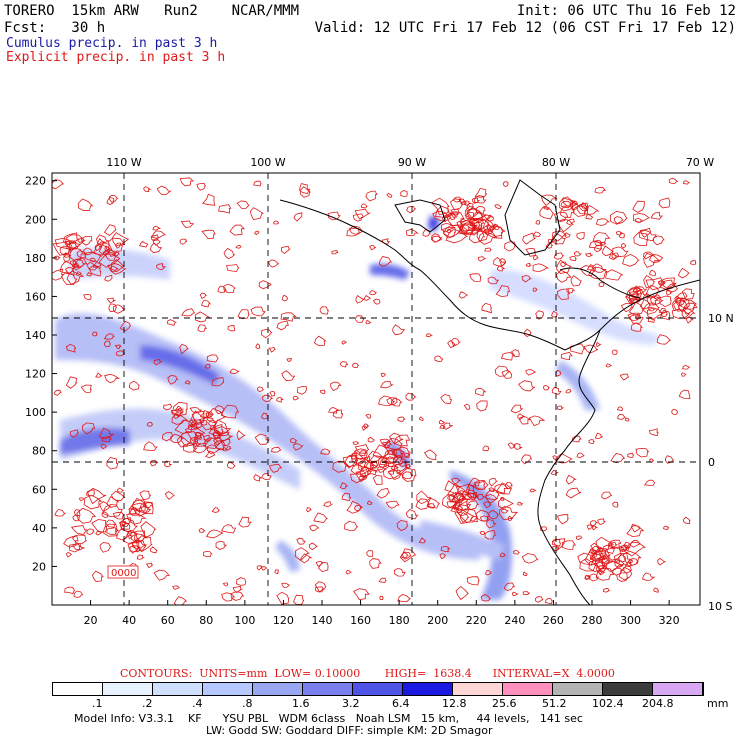 This screenshot has width=740, height=740. I want to click on x-tick-label: 280, so click(592, 620).